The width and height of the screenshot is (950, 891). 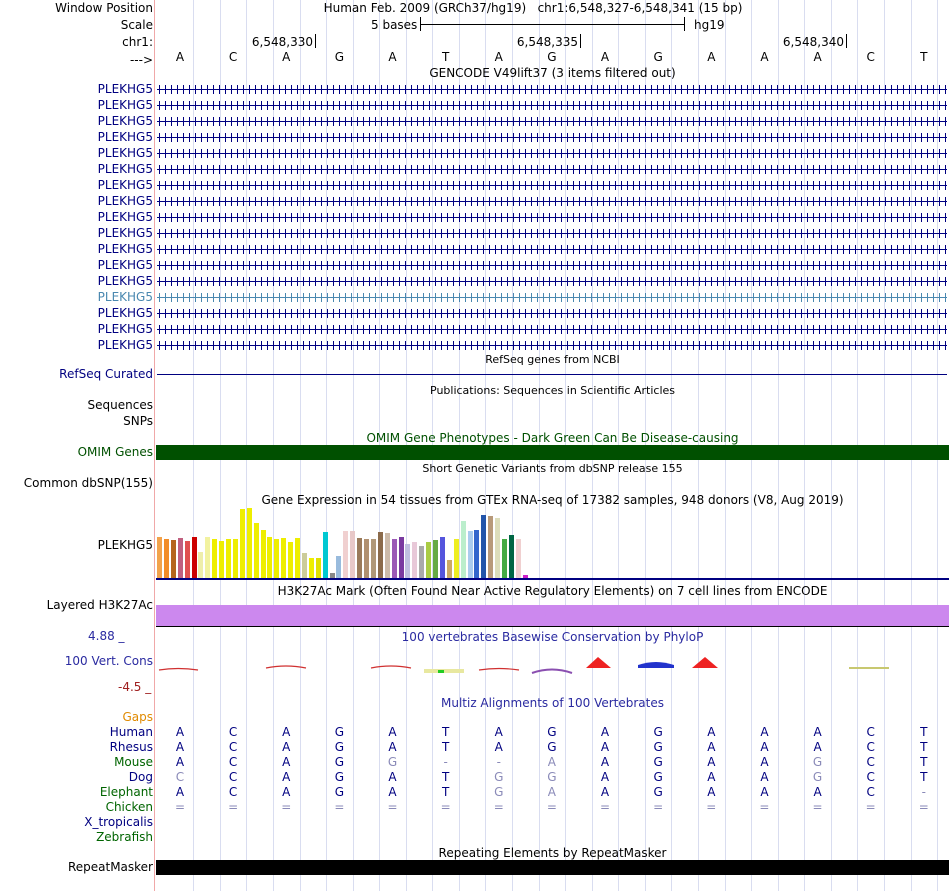 What do you see at coordinates (120, 405) in the screenshot?
I see `publications-sequences-label: Sequences` at bounding box center [120, 405].